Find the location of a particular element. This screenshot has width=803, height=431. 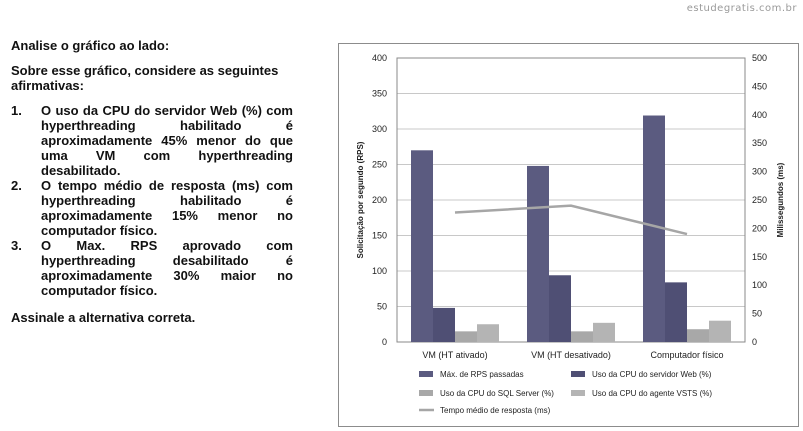

y-tick-label: 250 is located at coordinates (379, 165).